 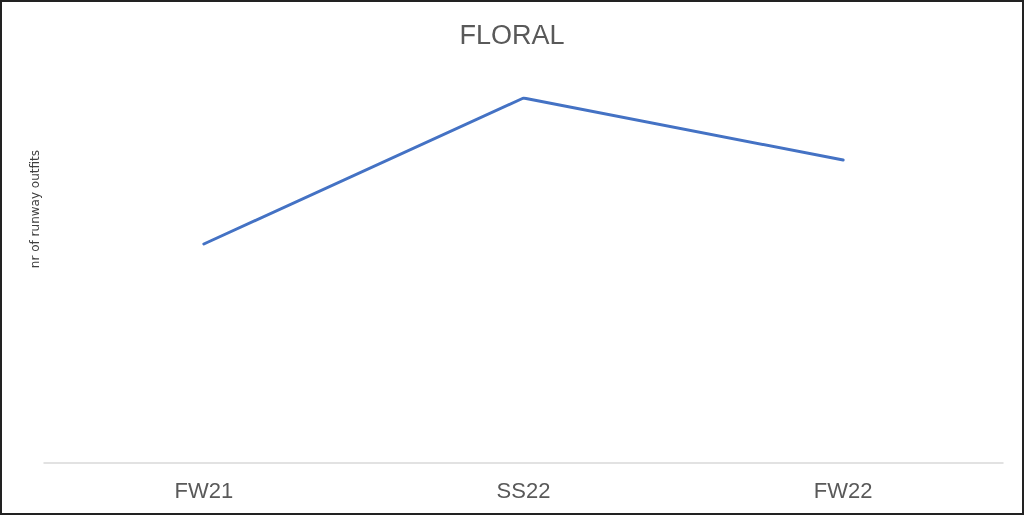 I want to click on x-tick-label: FW22, so click(x=843, y=490).